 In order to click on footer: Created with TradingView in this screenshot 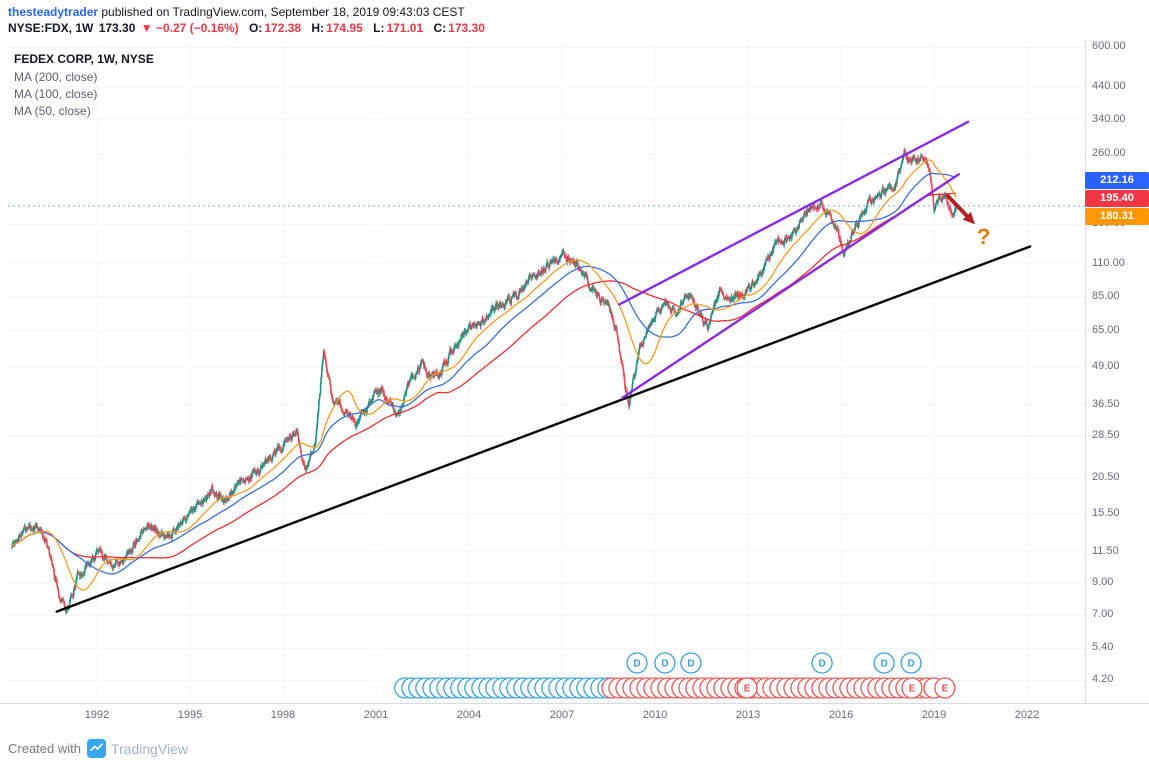, I will do `click(98, 748)`.